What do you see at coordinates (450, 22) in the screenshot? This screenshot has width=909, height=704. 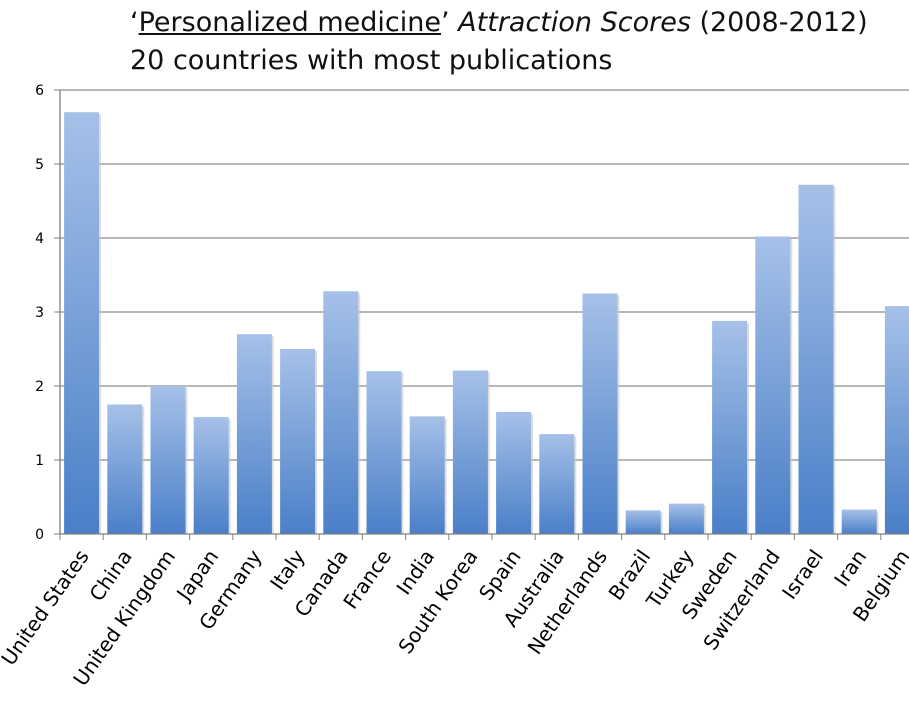 I see `title-quote-close: ’` at bounding box center [450, 22].